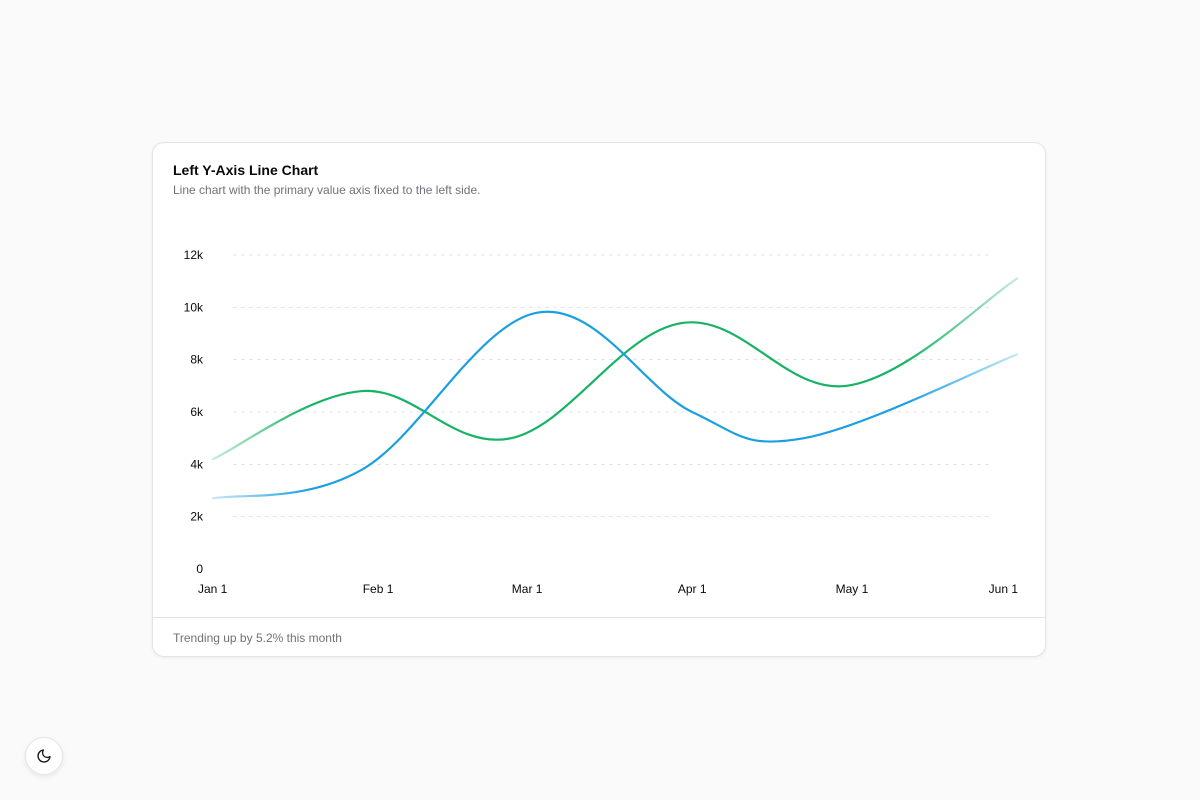  Describe the element at coordinates (213, 589) in the screenshot. I see `x-tick-label: Jan 1` at that location.